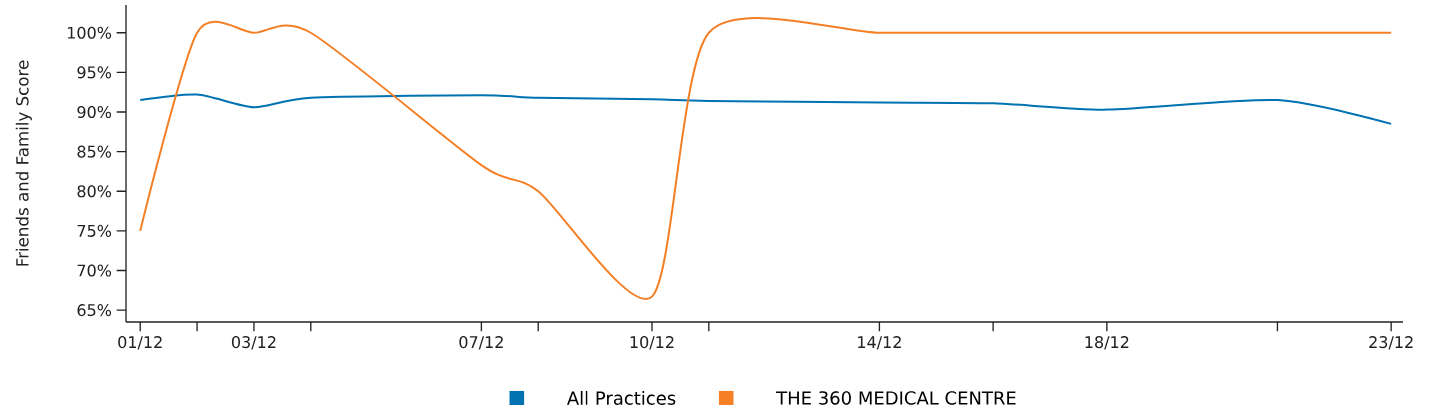 This screenshot has width=1439, height=405. Describe the element at coordinates (94, 270) in the screenshot. I see `y-tick-label: 70%` at that location.